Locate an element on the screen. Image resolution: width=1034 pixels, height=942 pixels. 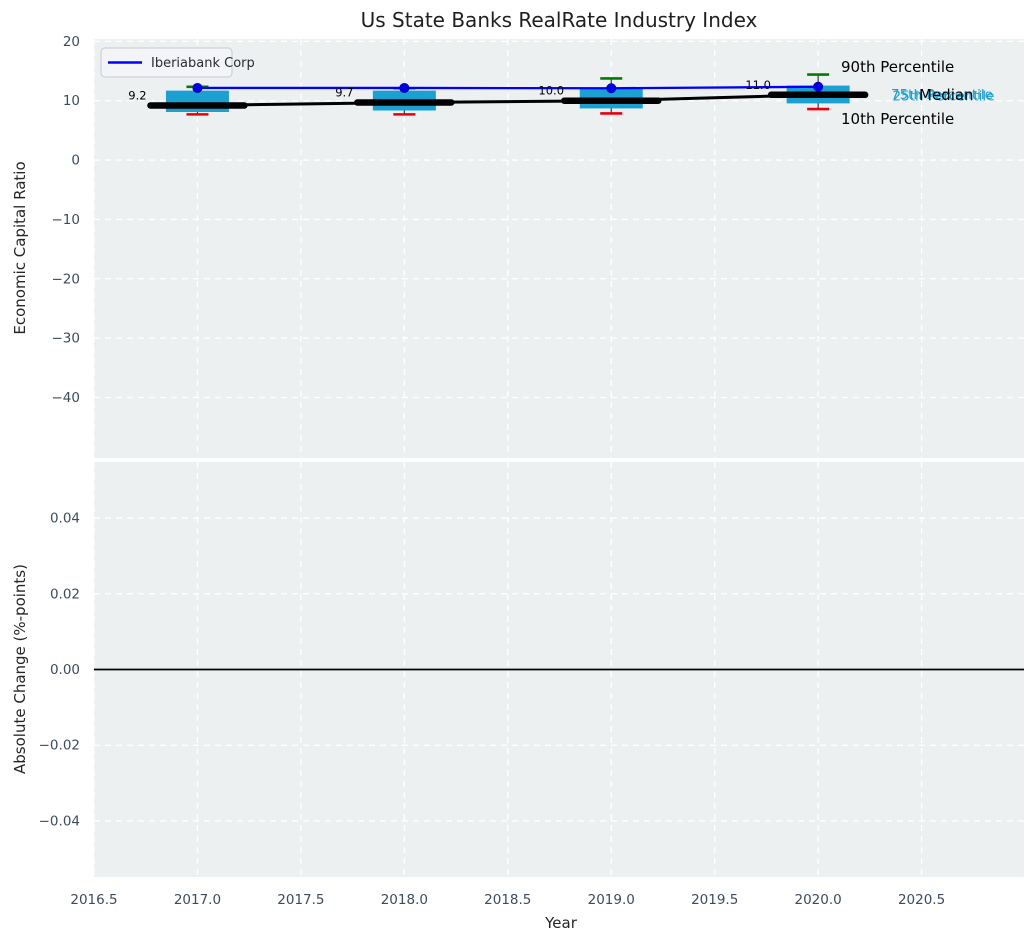
top-y-tick-label: 0 is located at coordinates (75, 161).